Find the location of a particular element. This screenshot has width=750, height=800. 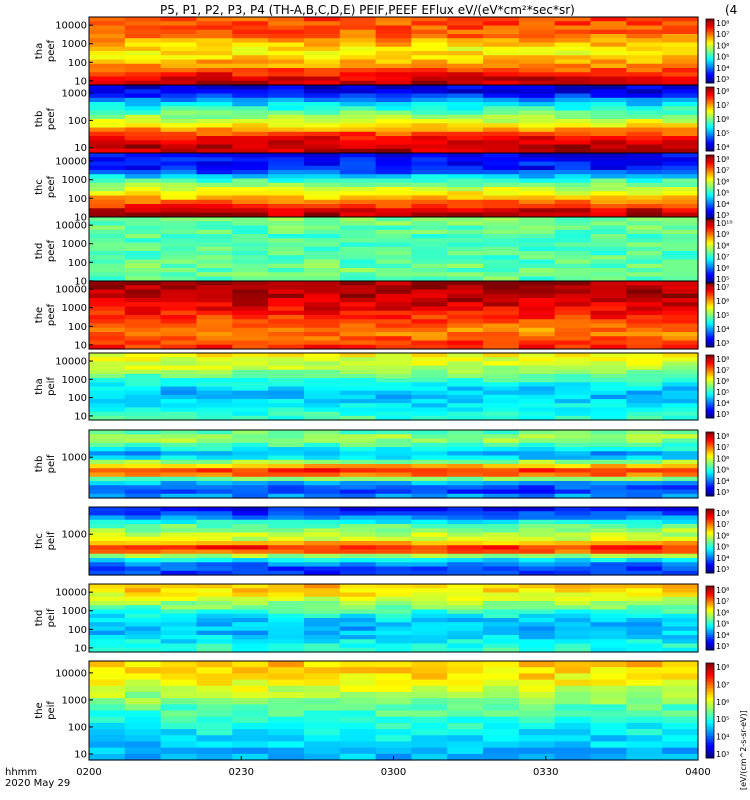

y-tick-label: 10000 is located at coordinates (71, 673).